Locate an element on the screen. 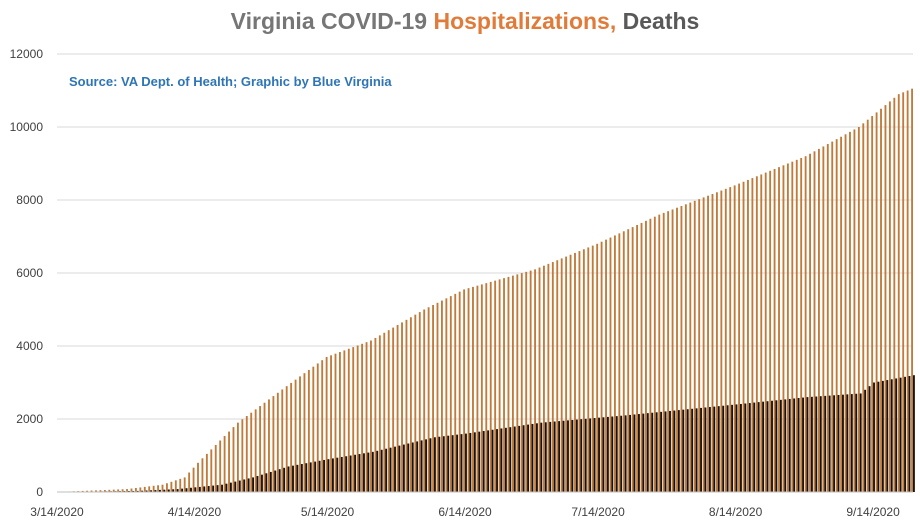 Image resolution: width=920 pixels, height=523 pixels. title-part-virginia: Virginia COVID-19 is located at coordinates (332, 21).